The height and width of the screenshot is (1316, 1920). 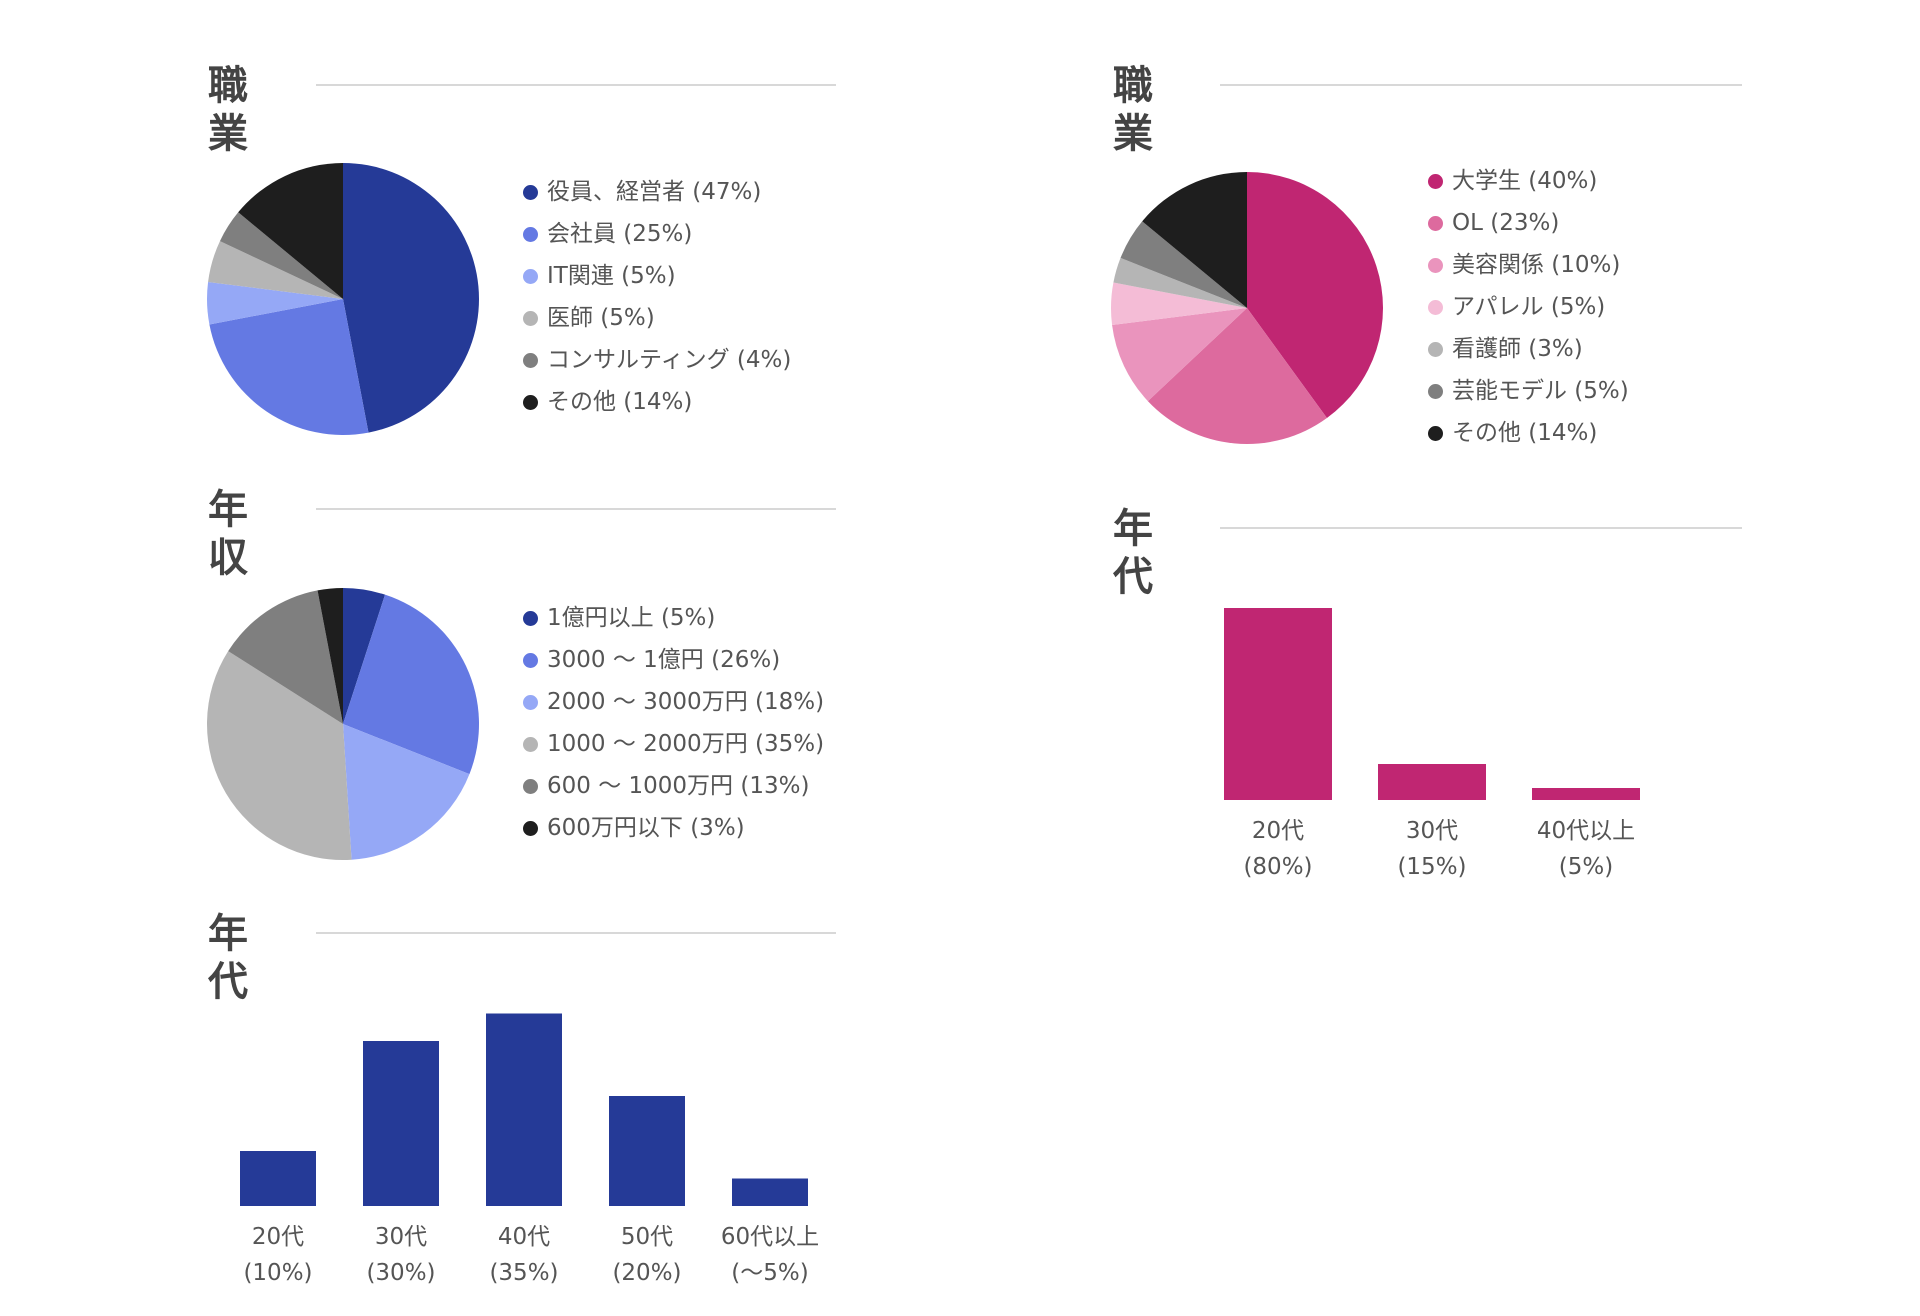 What do you see at coordinates (277, 1273) in the screenshot?
I see `bar-category-label: (10%)` at bounding box center [277, 1273].